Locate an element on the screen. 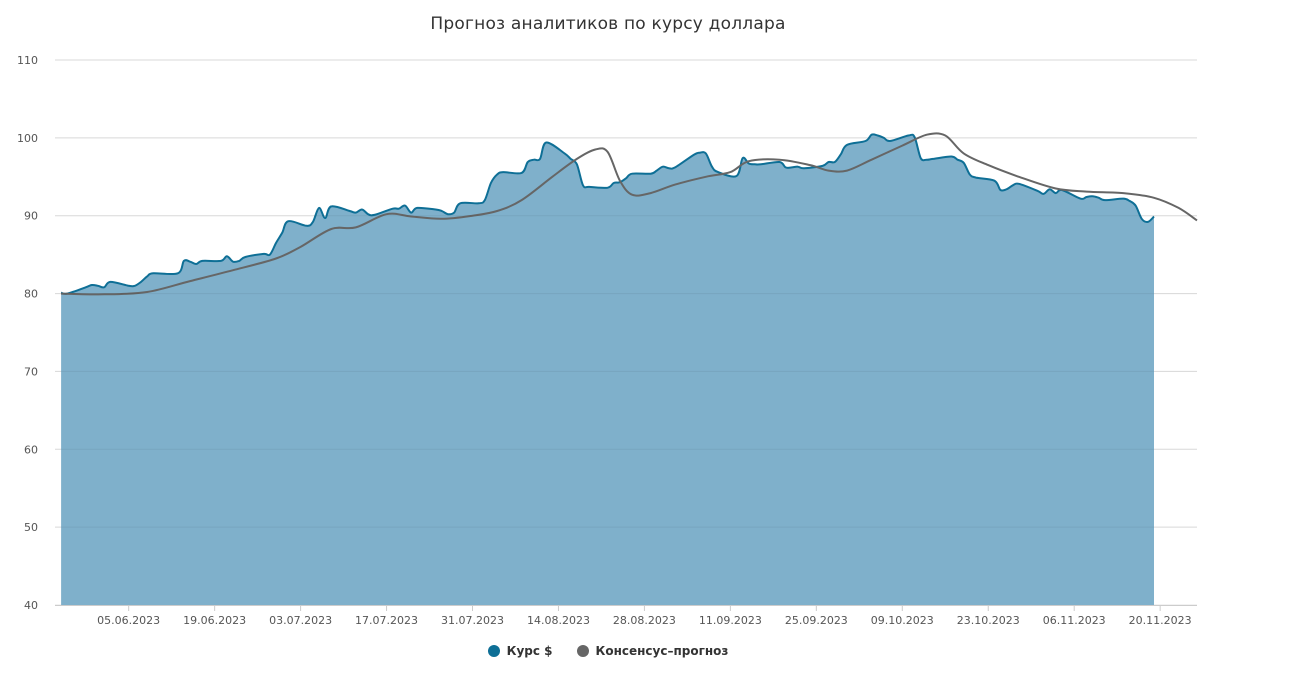  x-tick-label: 23.10.2023 is located at coordinates (988, 620).